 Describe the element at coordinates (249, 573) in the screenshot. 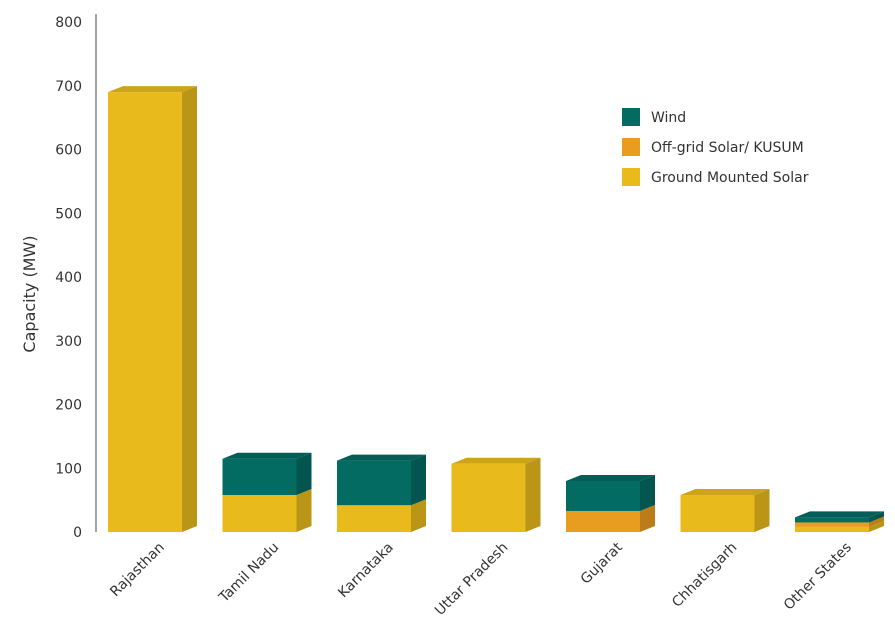

I see `x-tick-label-tamil-nadu: Tamil Nadu` at that location.